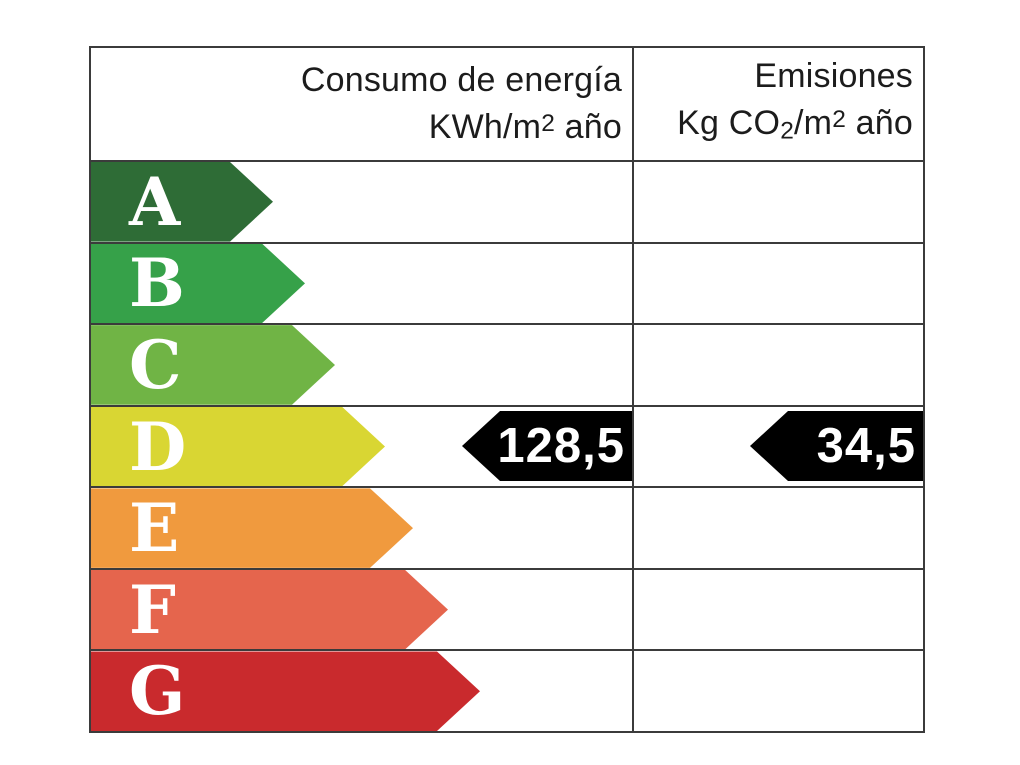 The image size is (1020, 765). I want to click on rating-arrow: F, so click(269, 610).